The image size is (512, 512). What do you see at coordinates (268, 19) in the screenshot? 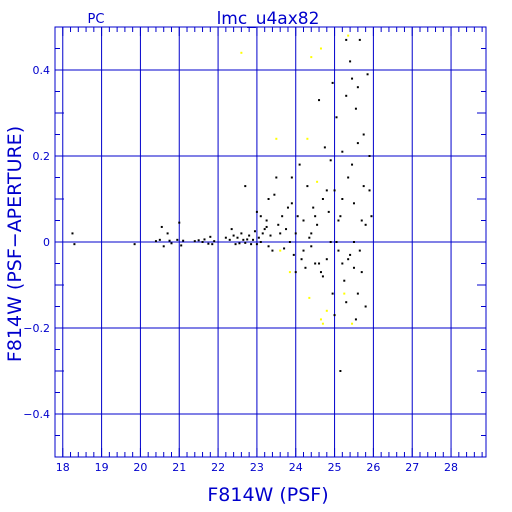
I see `chart-title: lmc_u4ax82` at bounding box center [268, 19].